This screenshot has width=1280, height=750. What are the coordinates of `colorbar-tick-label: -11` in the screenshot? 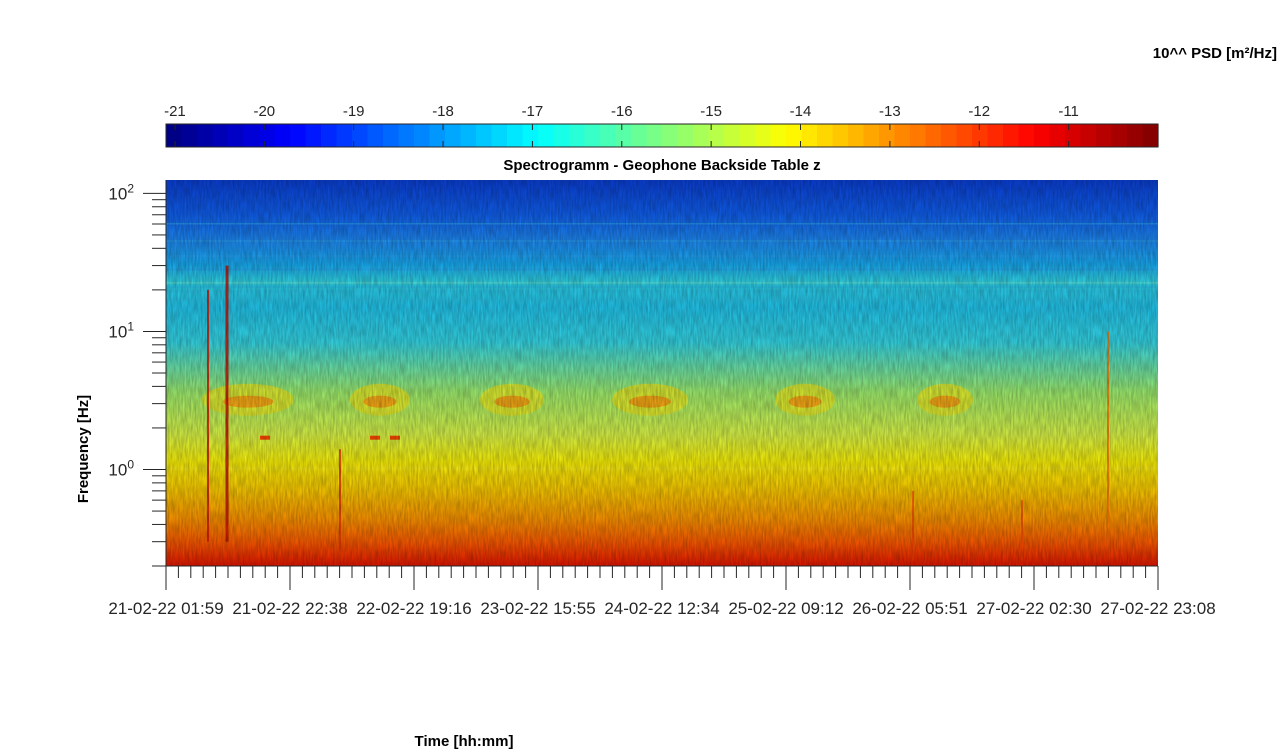 It's located at (1068, 111).